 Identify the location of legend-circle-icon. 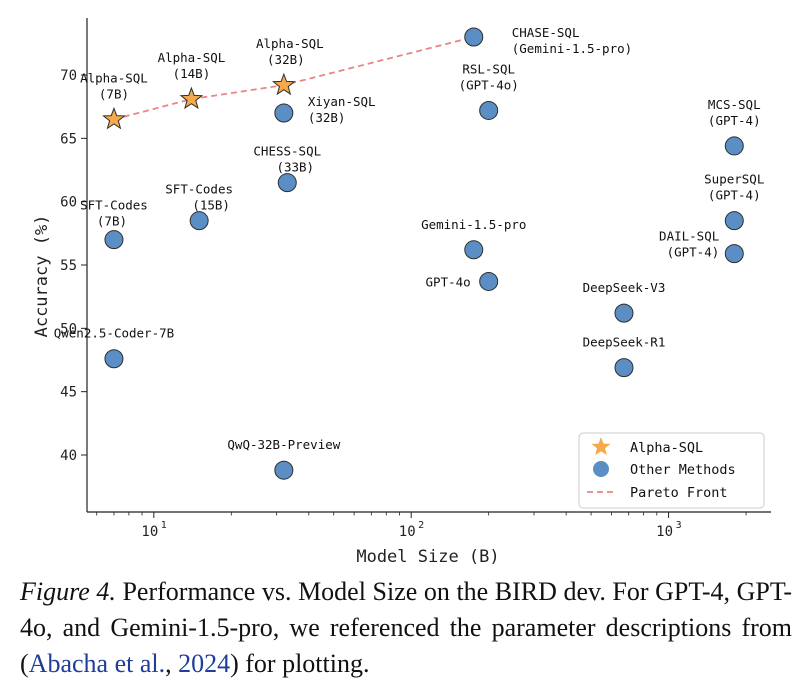
(601, 469).